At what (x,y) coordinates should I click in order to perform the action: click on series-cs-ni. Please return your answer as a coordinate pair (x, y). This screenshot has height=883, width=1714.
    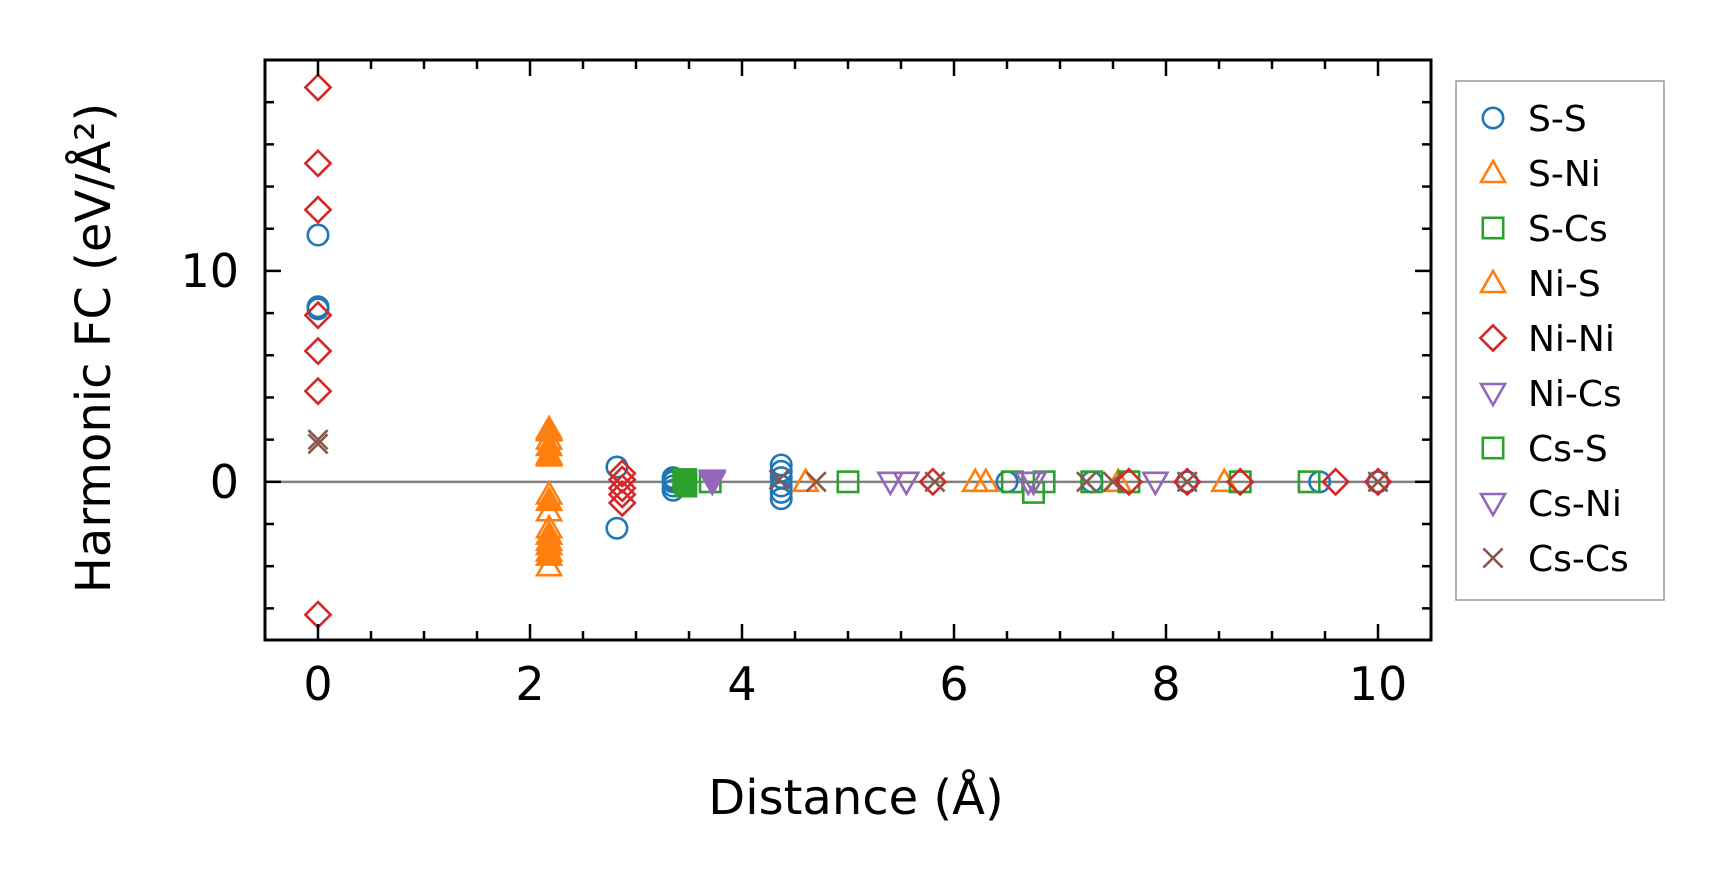
    Looking at the image, I should click on (712, 482).